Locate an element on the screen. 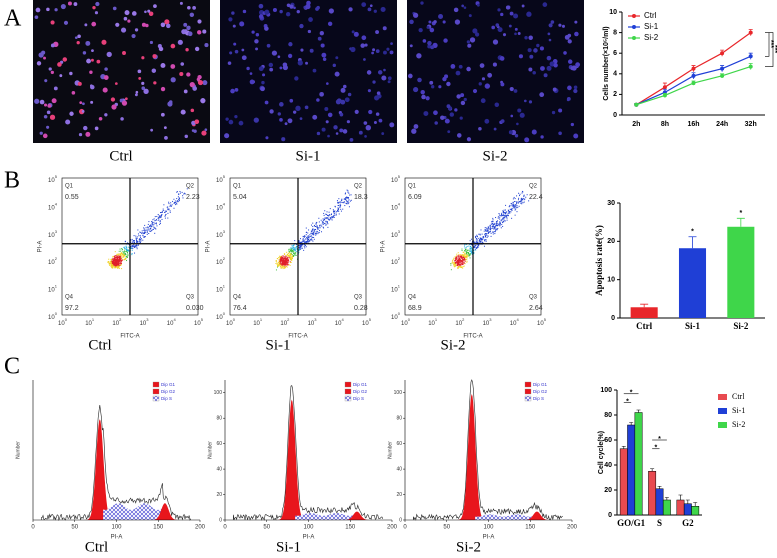  tick-exponent: 3 is located at coordinates (399, 231).